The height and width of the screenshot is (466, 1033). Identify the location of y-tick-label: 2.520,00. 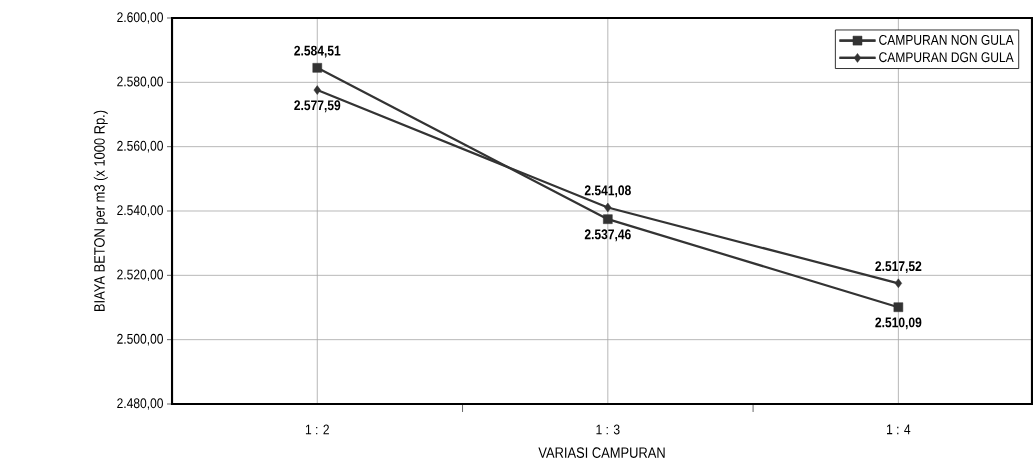
(140, 275).